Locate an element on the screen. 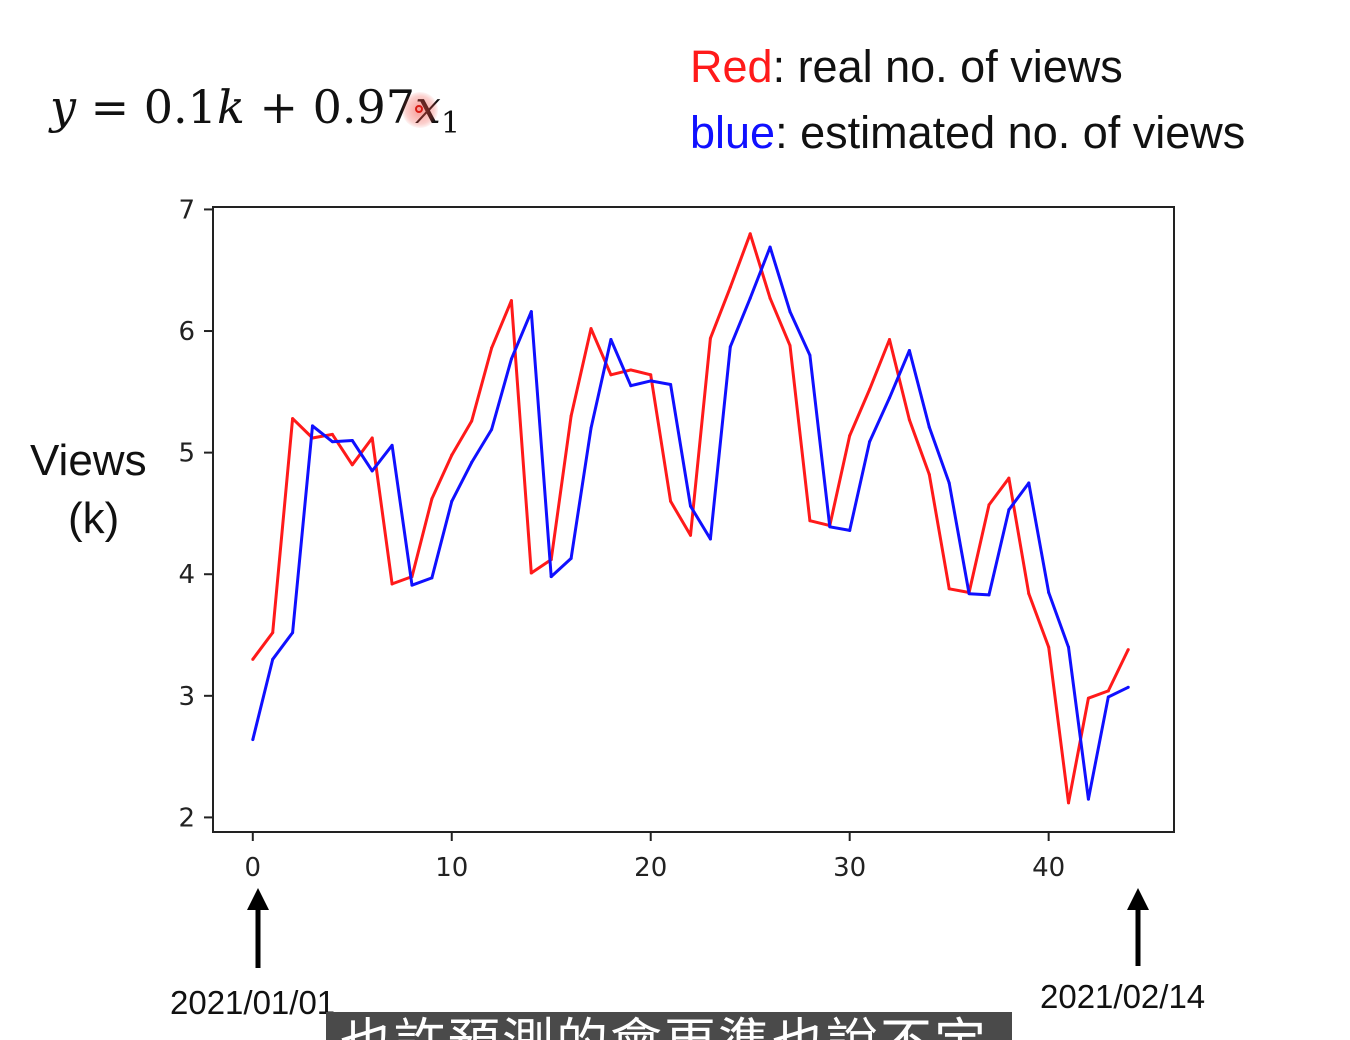 This screenshot has width=1350, height=1040. y-tick-label: 4 is located at coordinates (186, 575).